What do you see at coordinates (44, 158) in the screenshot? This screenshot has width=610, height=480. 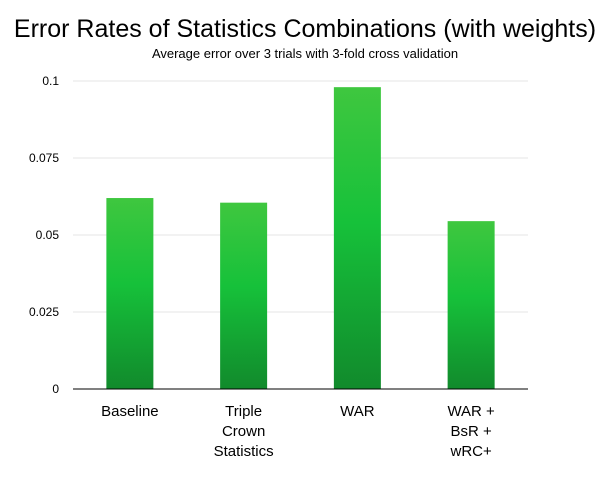 I see `y-tick-label: 0.075` at bounding box center [44, 158].